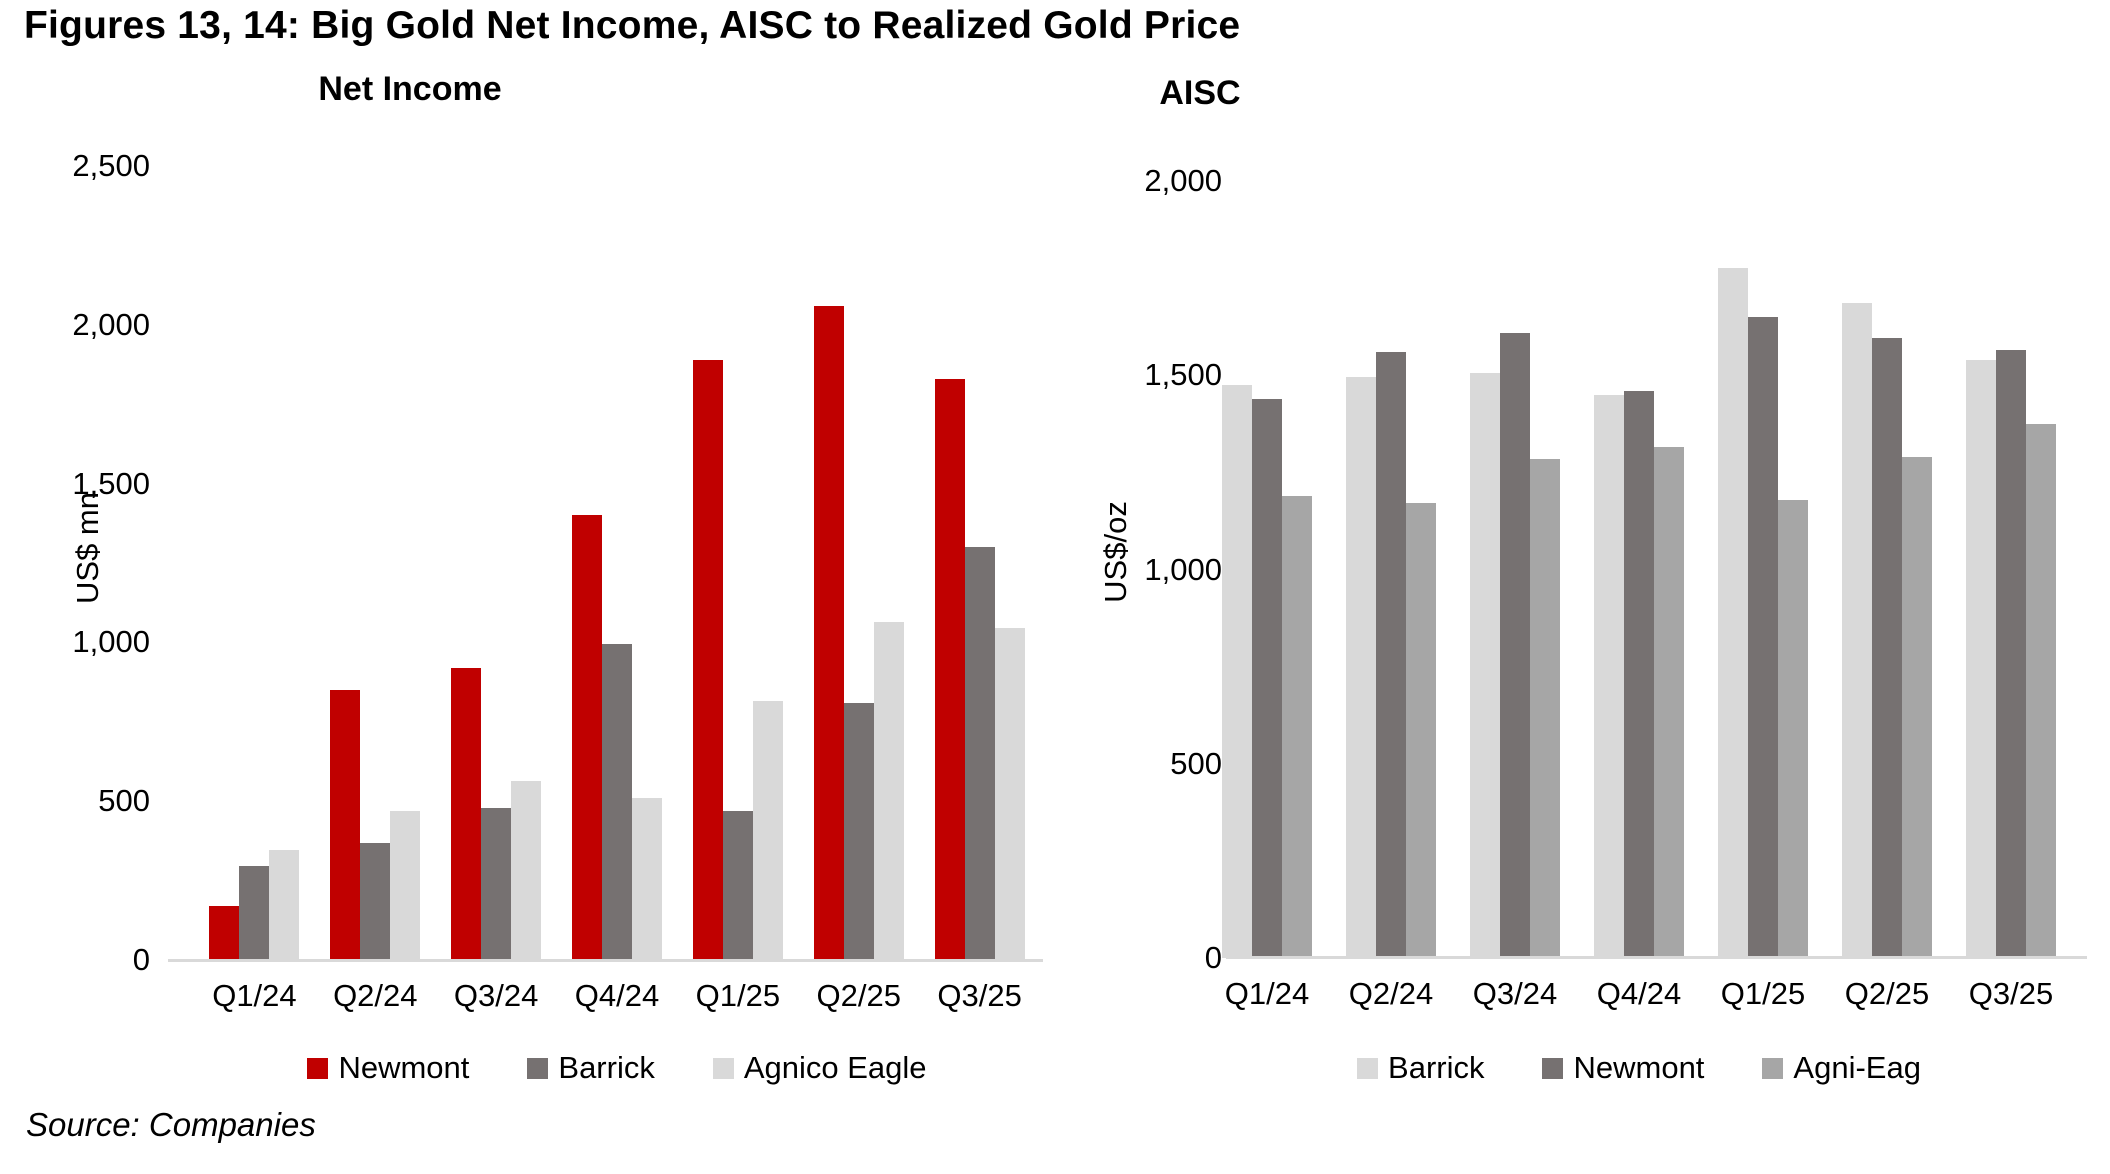  Describe the element at coordinates (410, 89) in the screenshot. I see `net-income-chart-title: Net Income` at that location.